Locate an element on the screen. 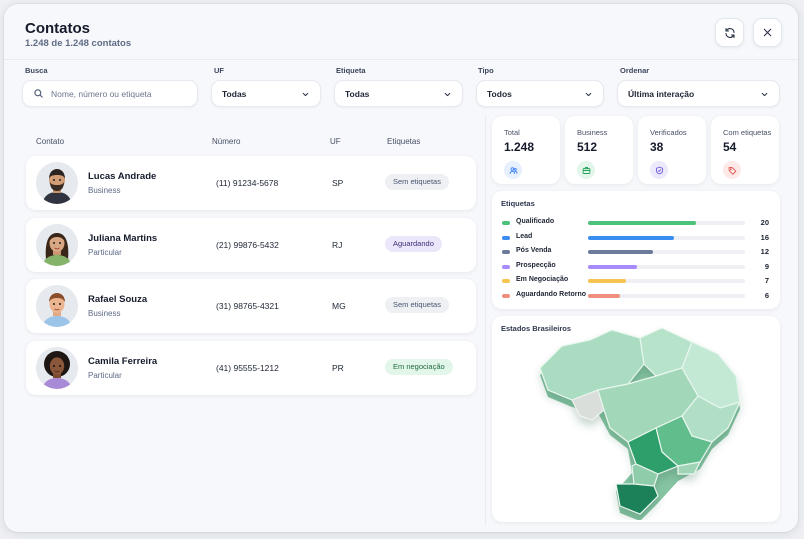 The width and height of the screenshot is (804, 539). search-input: Nome, número ou etiqueta is located at coordinates (110, 93).